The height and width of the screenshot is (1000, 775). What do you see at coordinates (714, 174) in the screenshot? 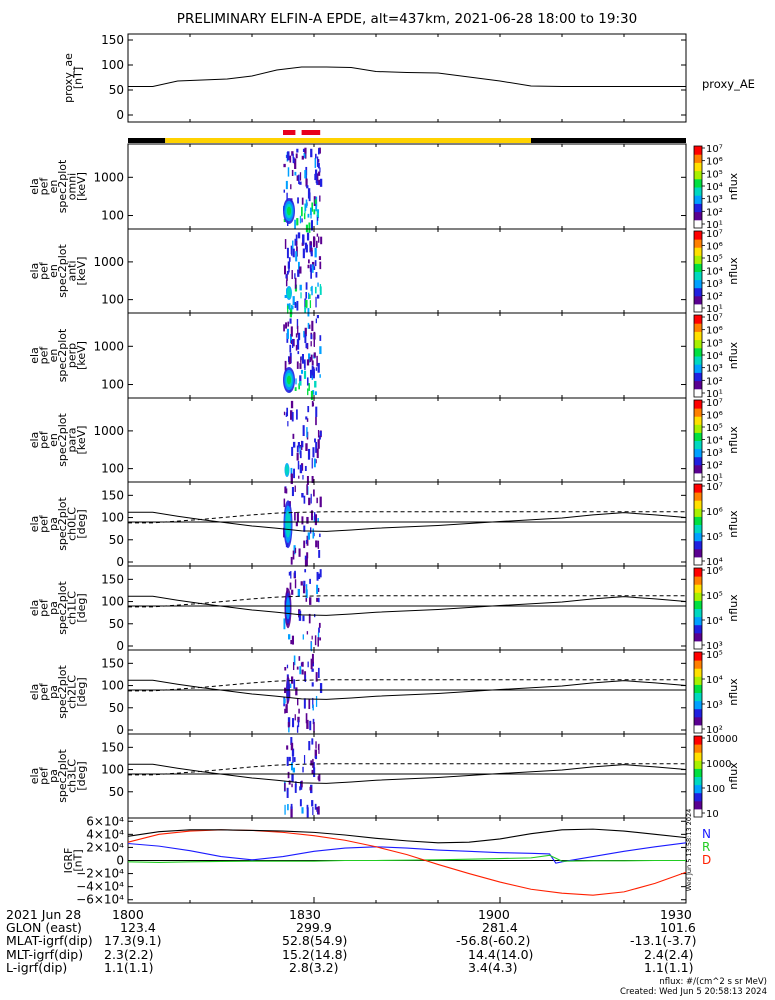
I see `colorbar-tick-label: 10⁵` at bounding box center [714, 174].